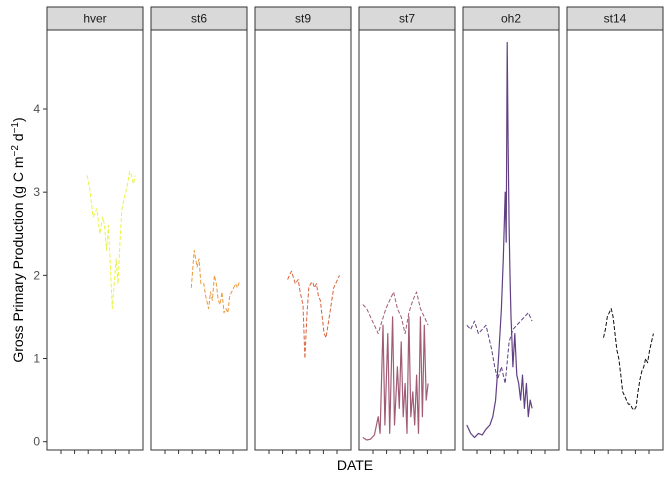 The width and height of the screenshot is (672, 480). I want to click on y-axis-title-exp1: −2, so click(15, 151).